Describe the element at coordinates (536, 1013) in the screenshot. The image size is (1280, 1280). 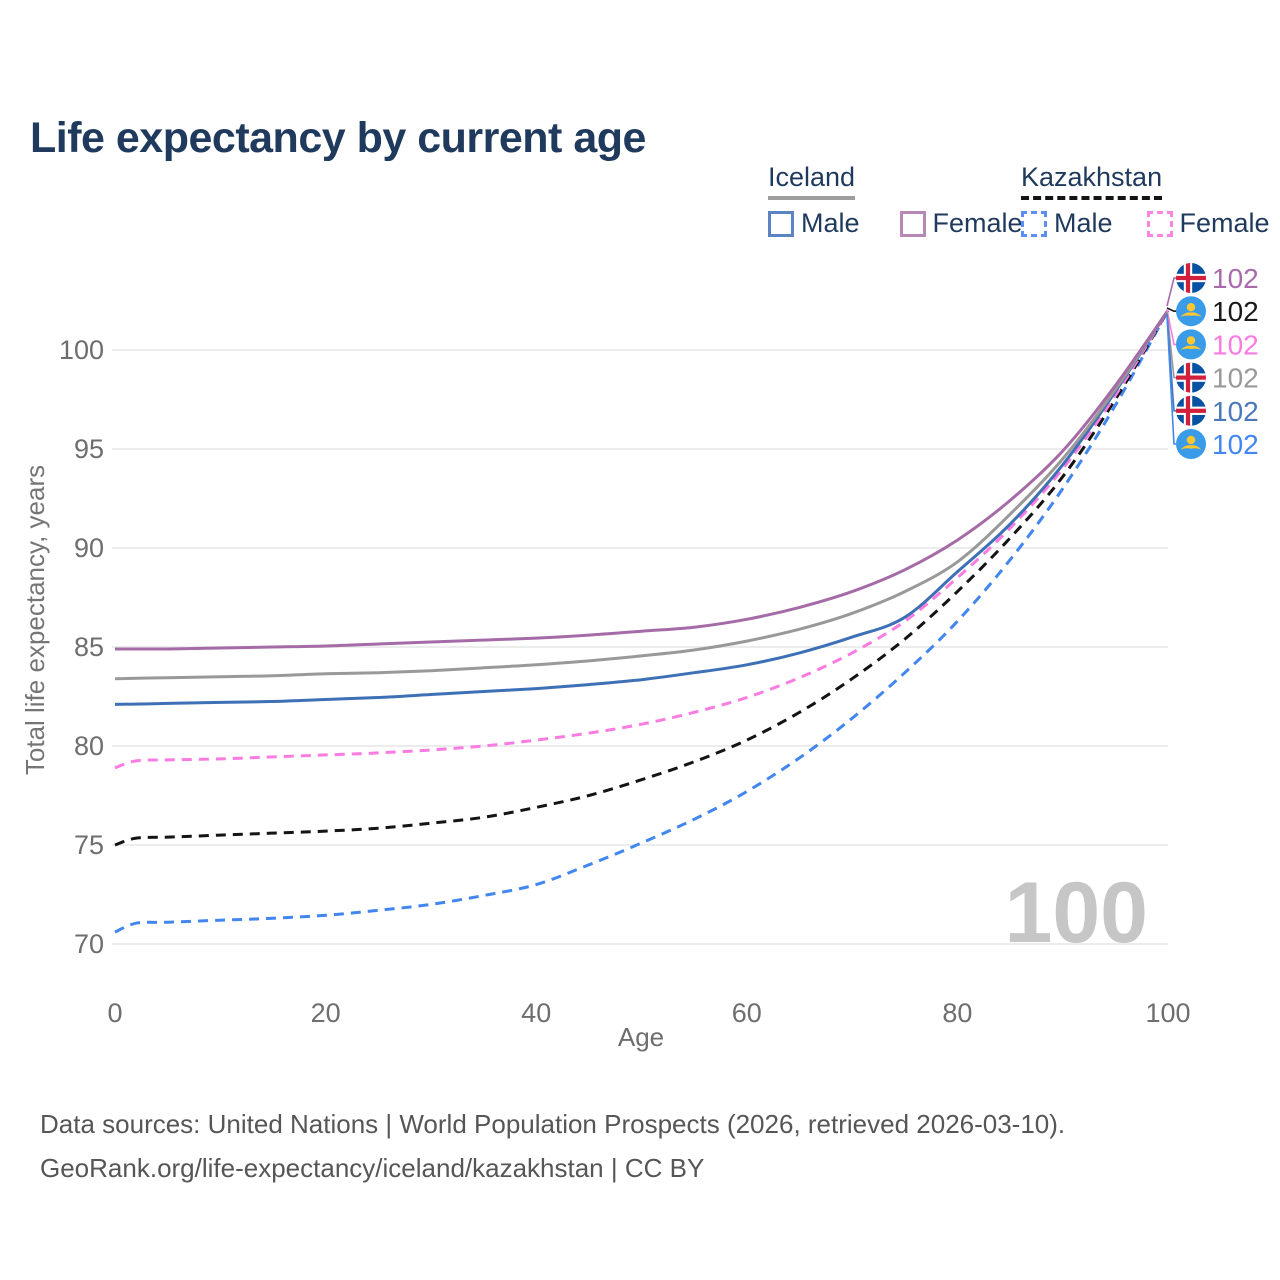
I see `x-tick-label: 40` at that location.